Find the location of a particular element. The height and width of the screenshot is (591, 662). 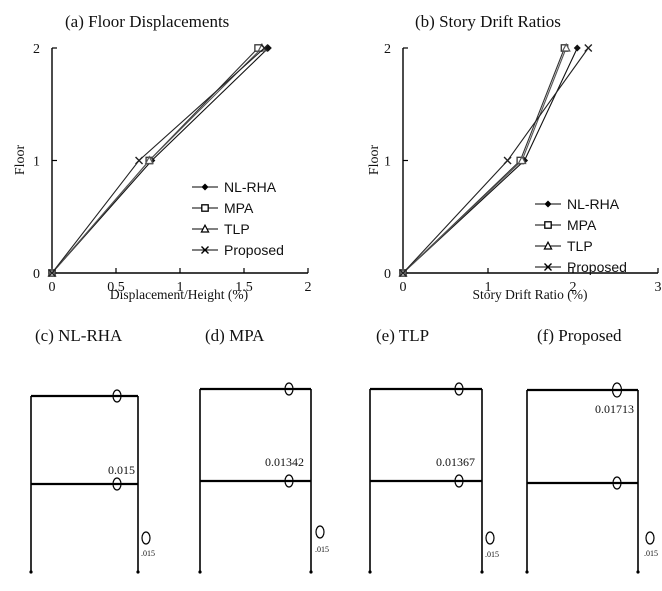

data-point-nl-rha is located at coordinates (577, 48).